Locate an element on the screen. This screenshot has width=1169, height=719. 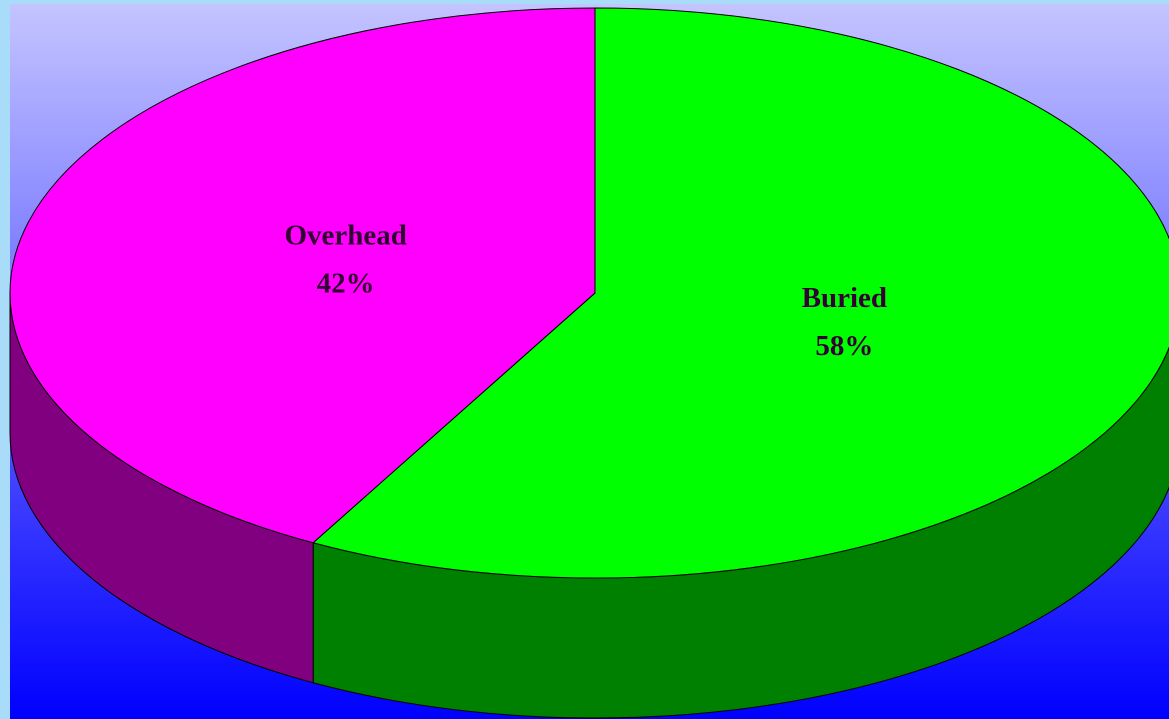
slice-value-label: 58% is located at coordinates (844, 346).